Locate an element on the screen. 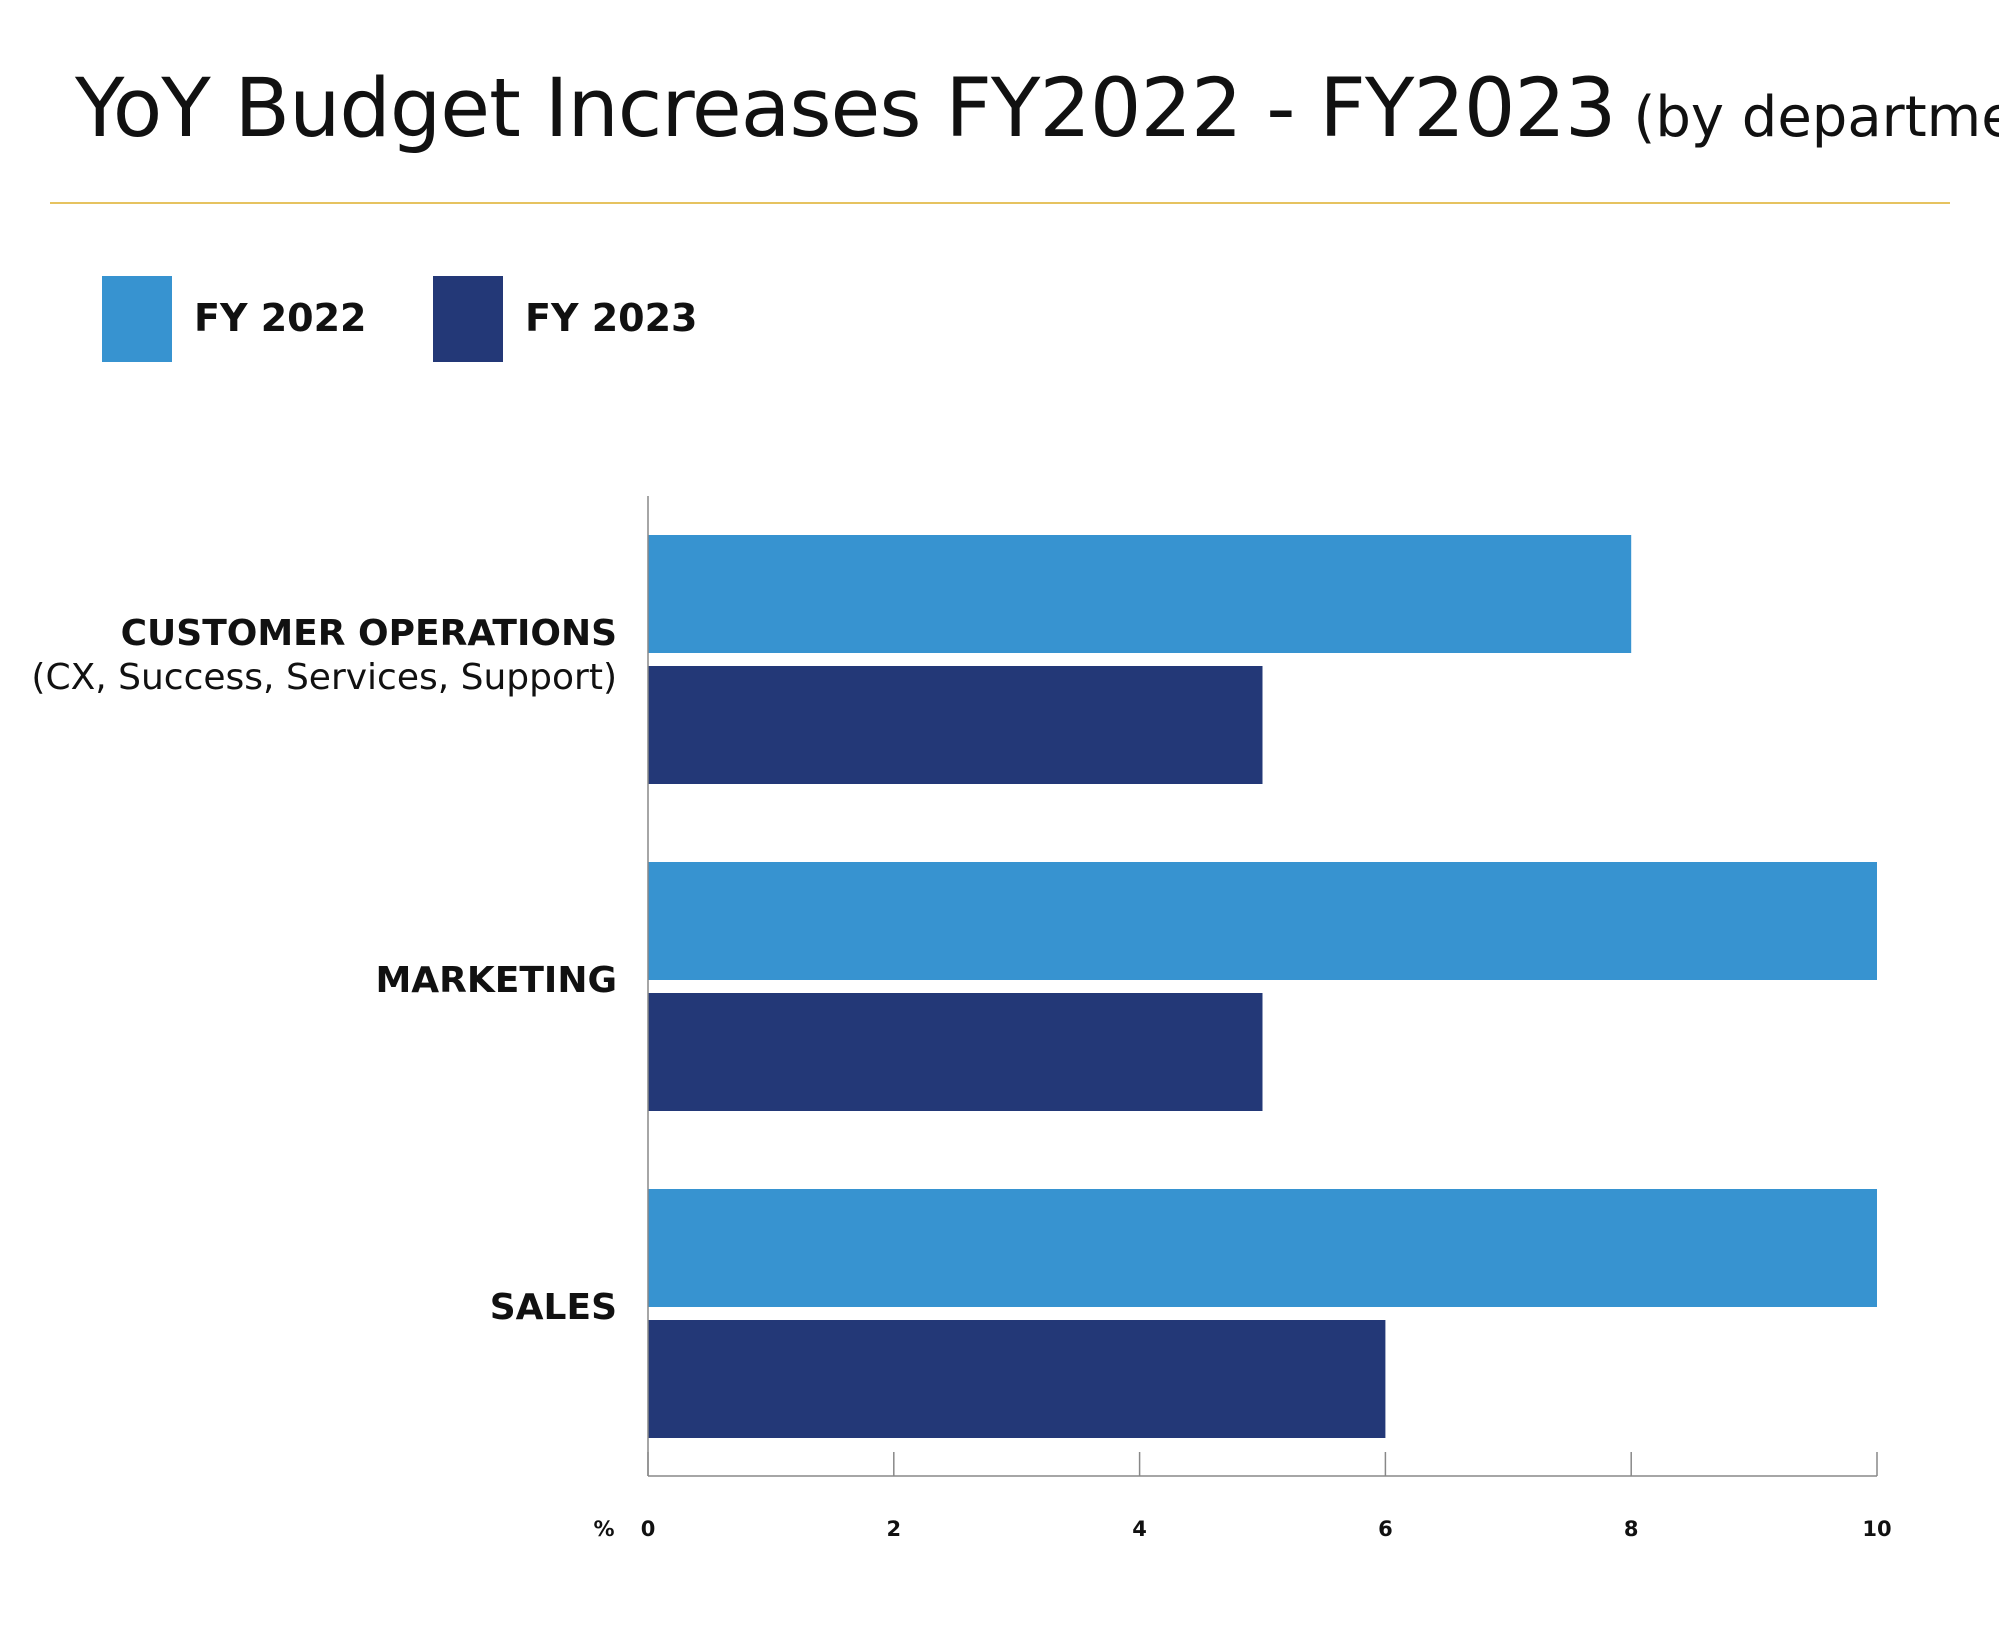 The width and height of the screenshot is (1999, 1652). x-axis-unit-label: % is located at coordinates (603, 1529).